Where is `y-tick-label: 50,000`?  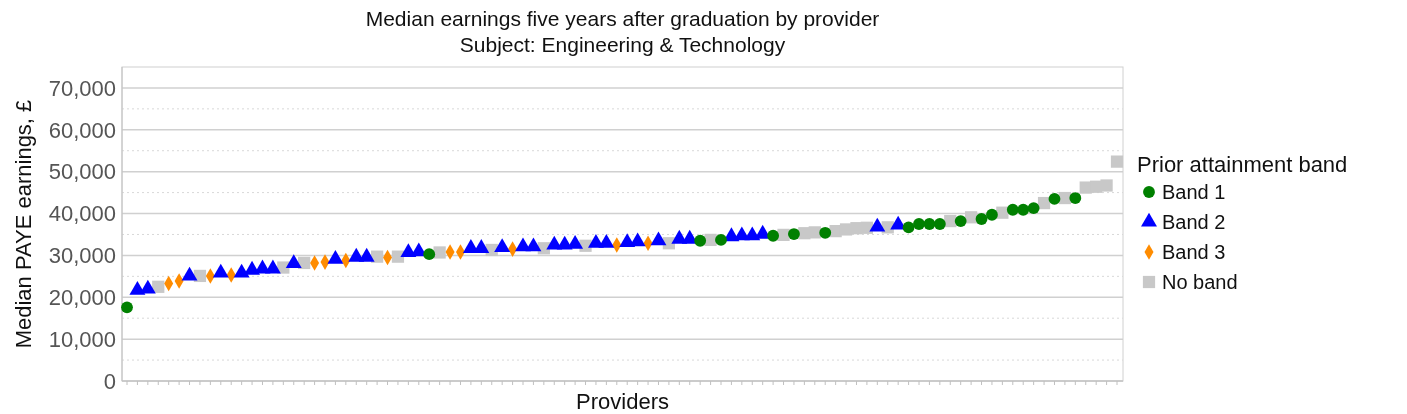
y-tick-label: 50,000 is located at coordinates (82, 172).